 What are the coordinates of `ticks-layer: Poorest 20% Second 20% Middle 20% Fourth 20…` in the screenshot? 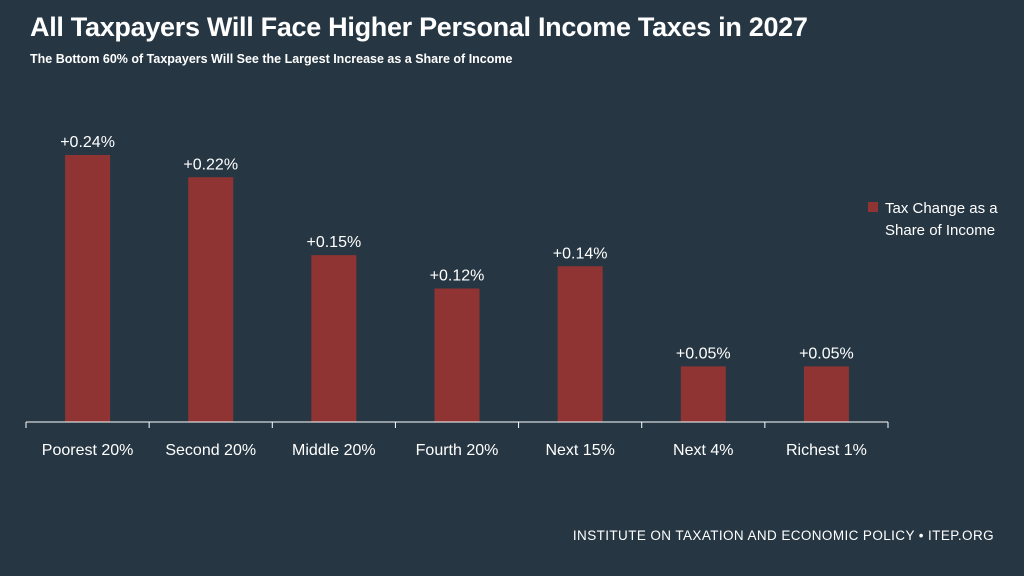 It's located at (457, 440).